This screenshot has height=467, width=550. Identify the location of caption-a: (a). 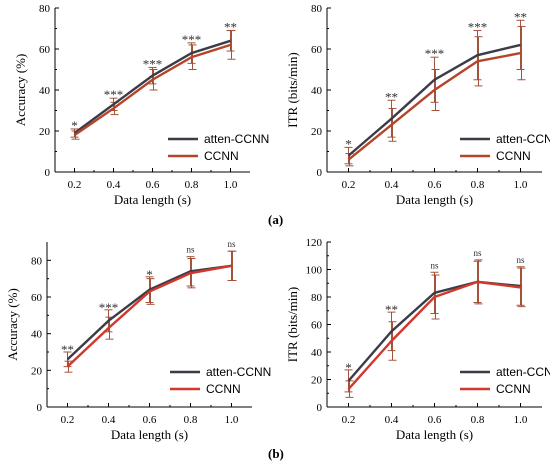
(276, 219).